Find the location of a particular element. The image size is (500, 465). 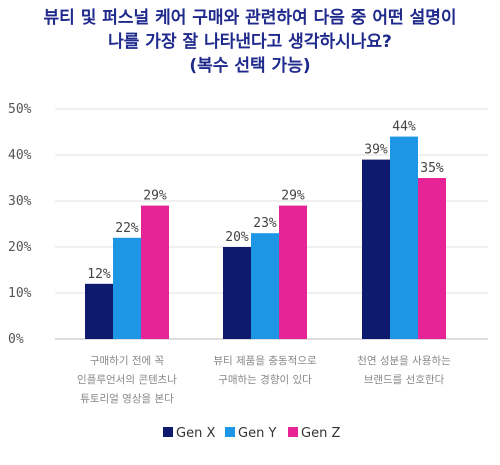

data-label-gen-z-cat-3: 35% is located at coordinates (432, 168).